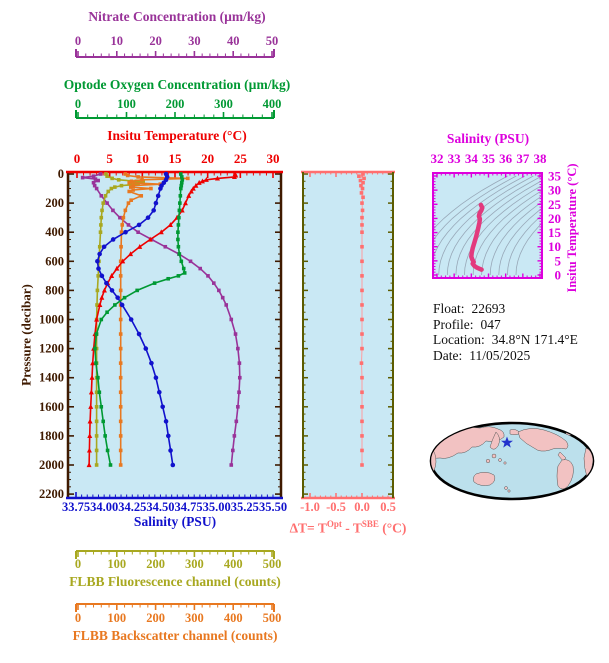 The image size is (609, 663). Describe the element at coordinates (273, 507) in the screenshot. I see `salinity-tick-label: 35.50` at that location.